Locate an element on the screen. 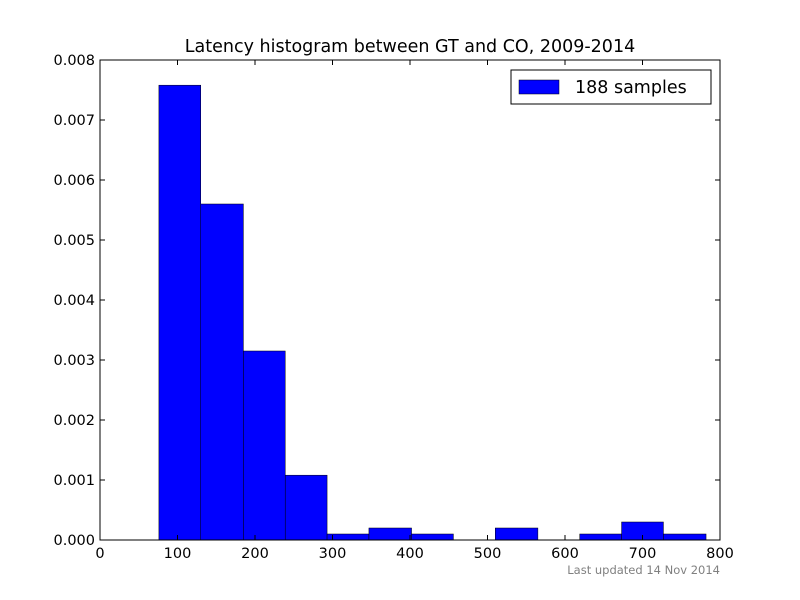 This screenshot has height=600, width=800. legend-swatch is located at coordinates (539, 87).